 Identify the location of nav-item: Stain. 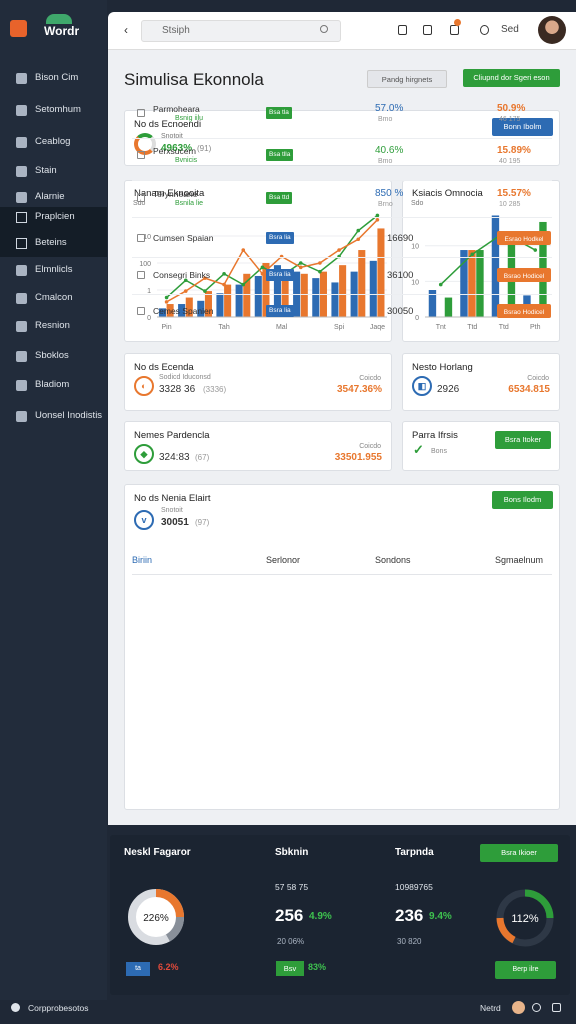
(46, 170).